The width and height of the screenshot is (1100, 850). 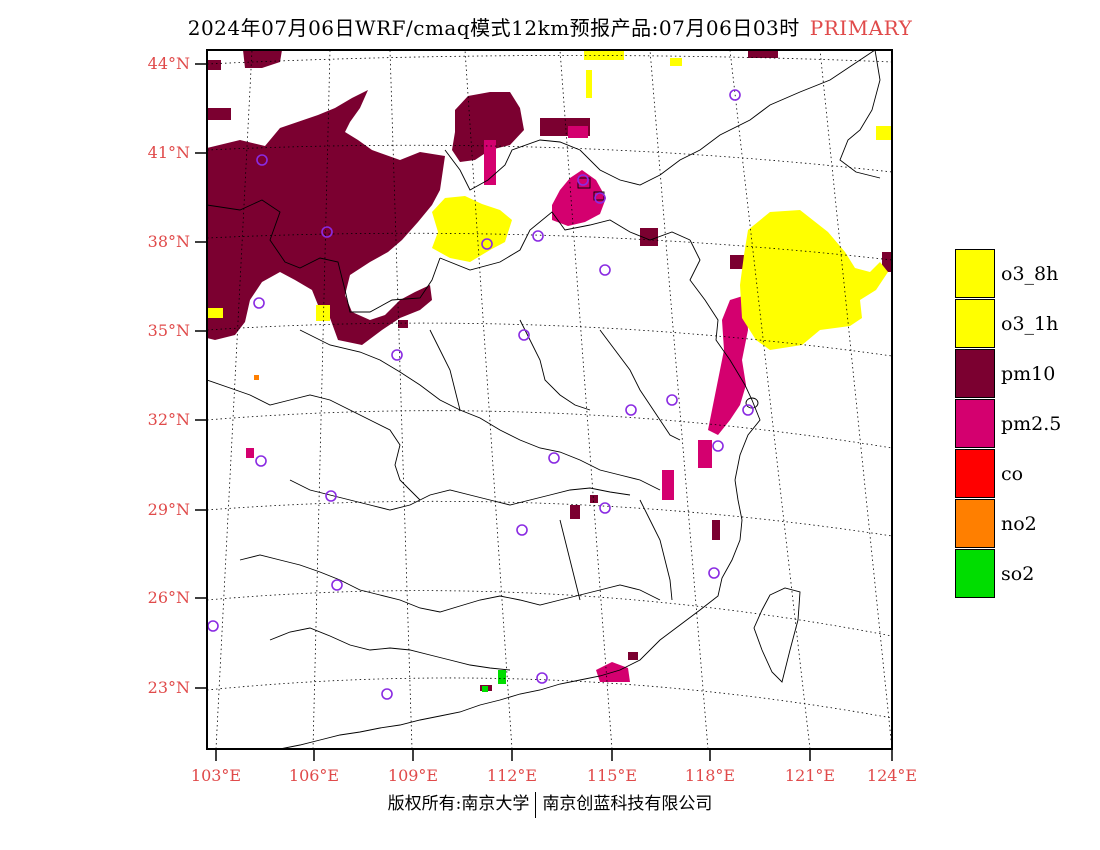 What do you see at coordinates (256, 377) in the screenshot?
I see `no2-spot` at bounding box center [256, 377].